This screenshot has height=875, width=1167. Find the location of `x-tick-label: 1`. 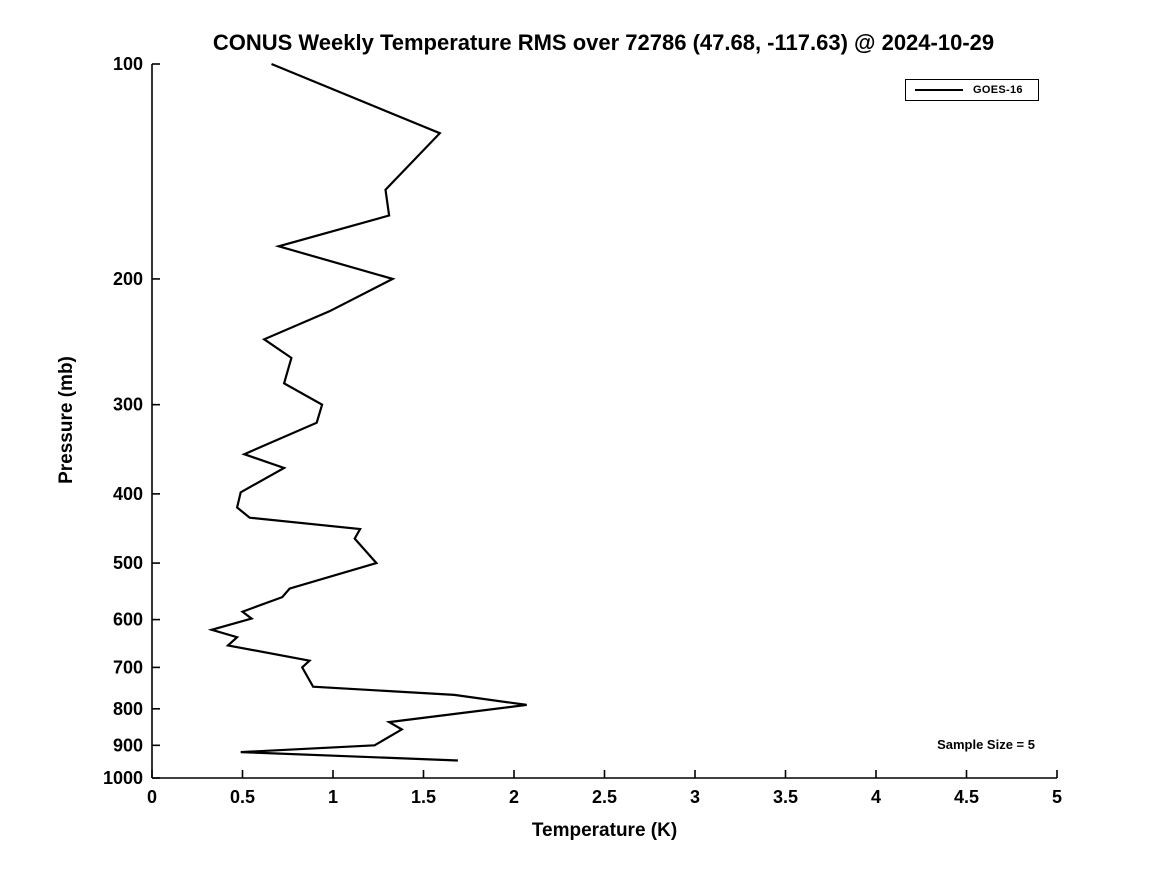

x-tick-label: 1 is located at coordinates (333, 797).